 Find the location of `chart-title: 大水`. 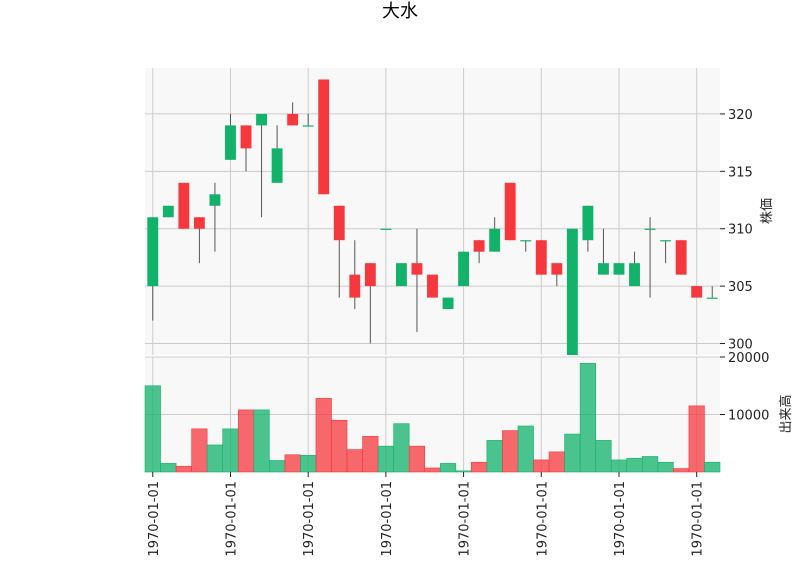

chart-title: 大水 is located at coordinates (400, 11).